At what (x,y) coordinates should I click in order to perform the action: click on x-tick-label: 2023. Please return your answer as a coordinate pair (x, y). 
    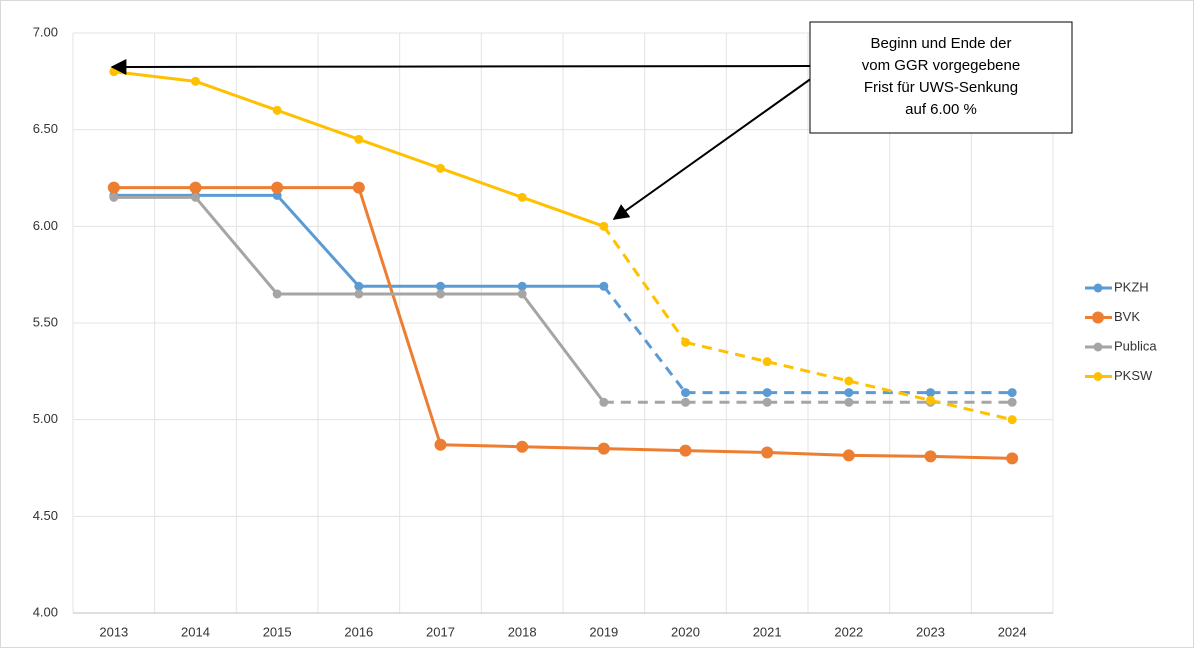
    Looking at the image, I should click on (930, 631).